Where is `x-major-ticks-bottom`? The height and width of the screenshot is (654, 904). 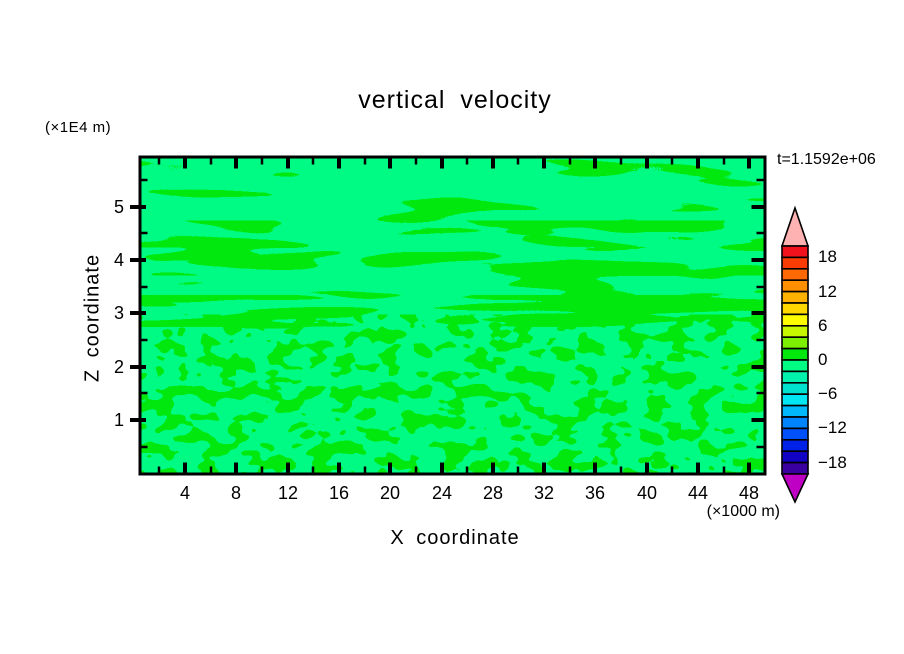
x-major-ticks-bottom is located at coordinates (467, 467).